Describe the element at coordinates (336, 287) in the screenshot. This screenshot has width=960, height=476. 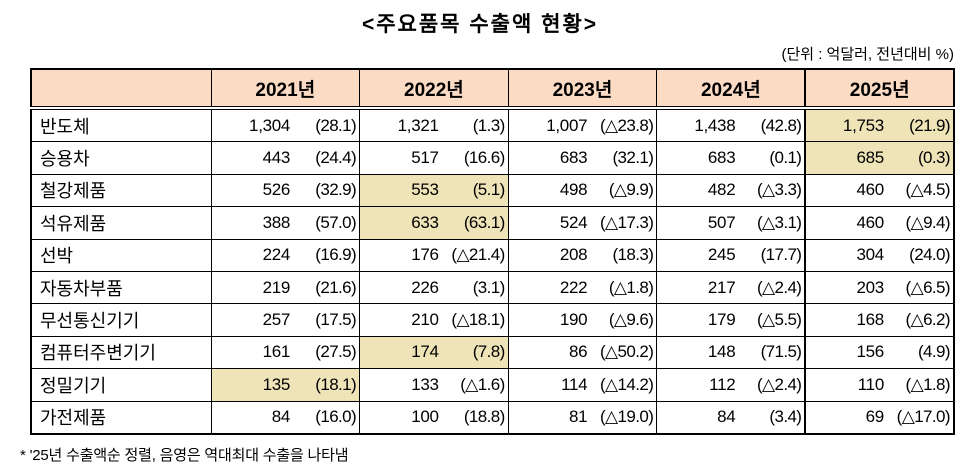
I see `yoy-change: (21.6)` at that location.